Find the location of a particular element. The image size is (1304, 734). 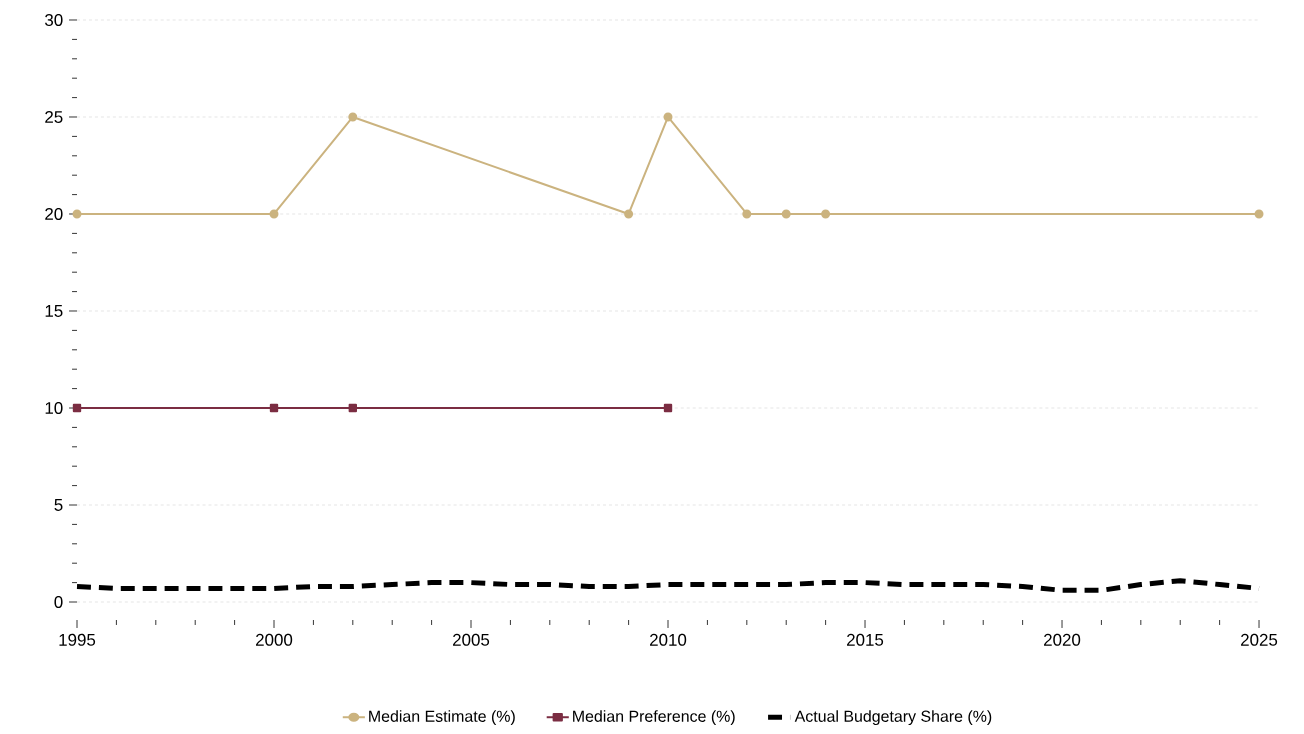

legend-label: Median Preference (%) is located at coordinates (654, 718).